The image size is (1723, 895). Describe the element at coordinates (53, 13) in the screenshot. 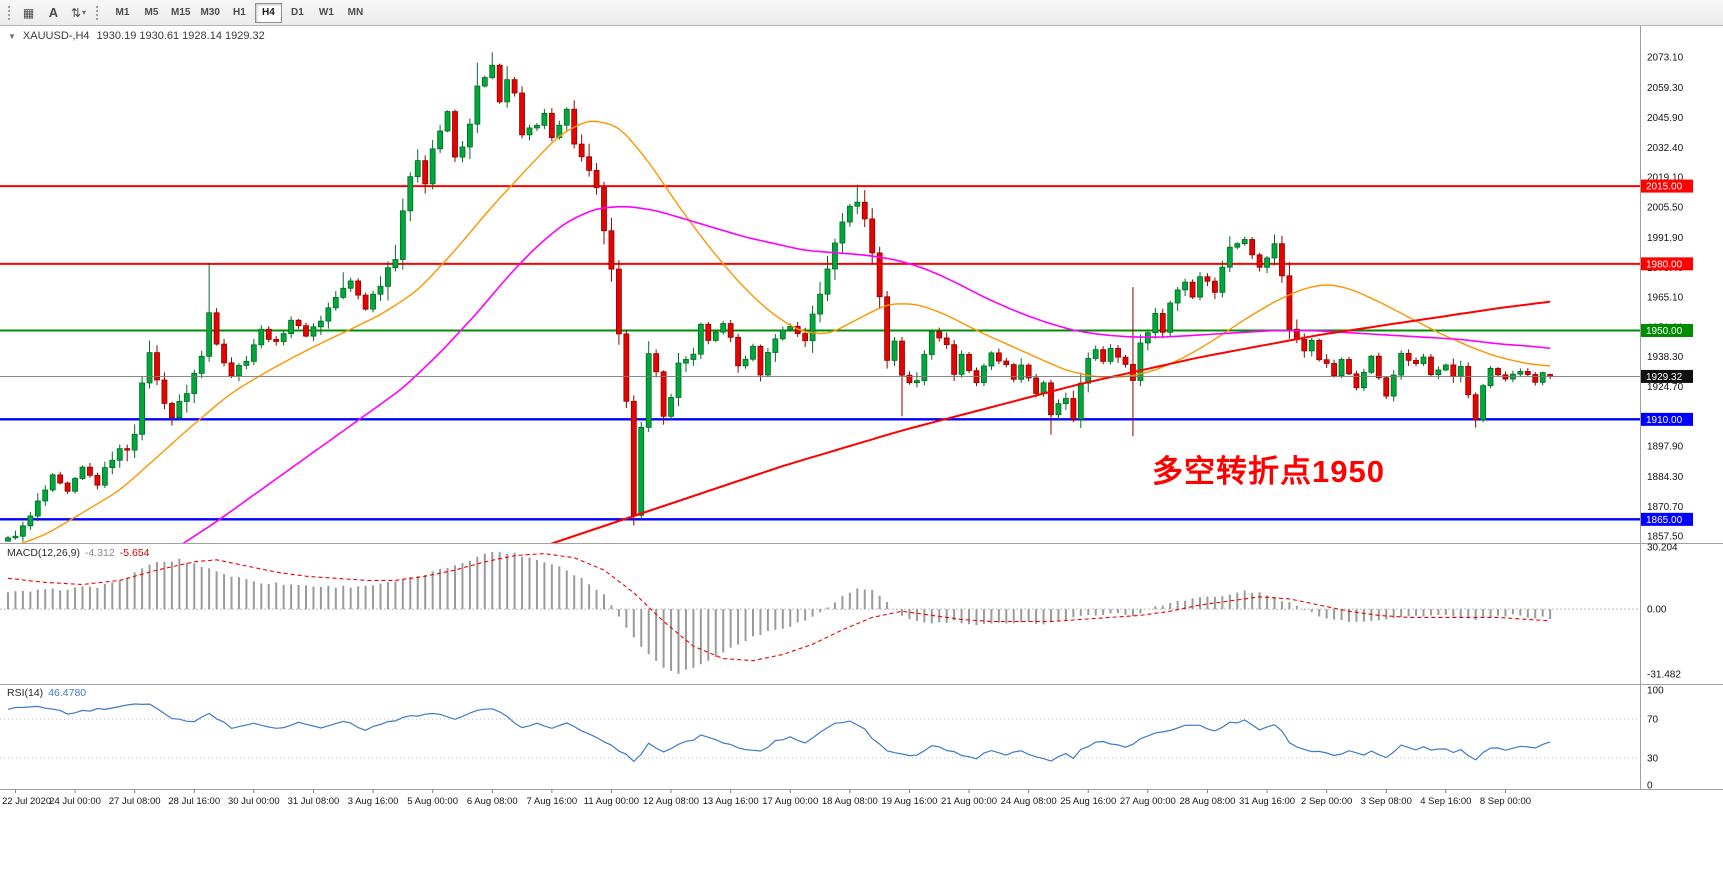

I see `text-tool-icon: A` at that location.